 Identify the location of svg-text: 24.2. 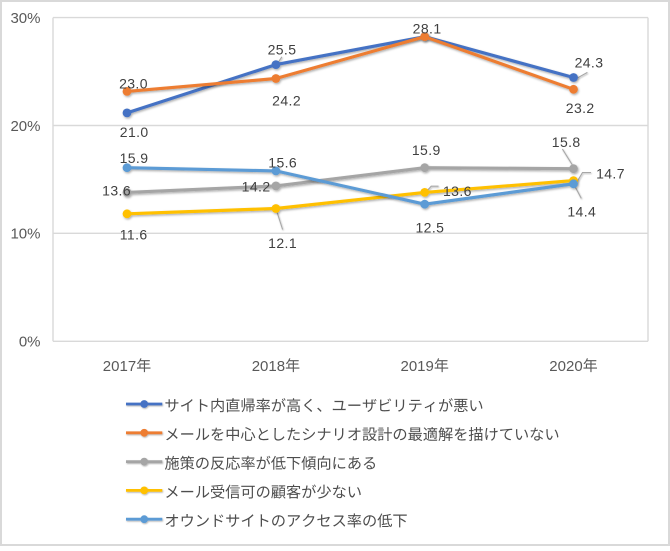
(286, 101).